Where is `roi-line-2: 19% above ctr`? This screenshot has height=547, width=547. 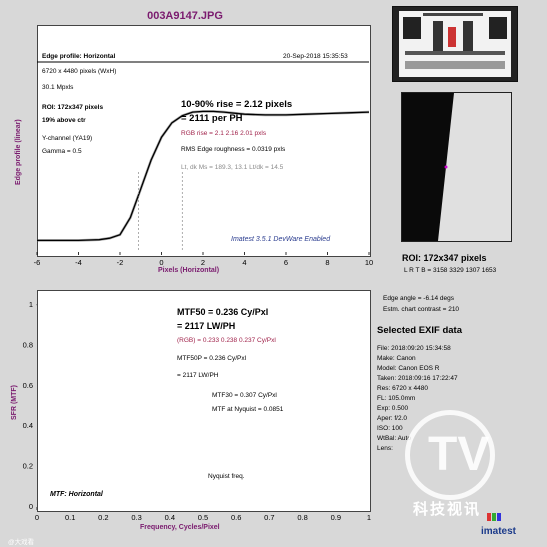 roi-line-2: 19% above ctr is located at coordinates (64, 120).